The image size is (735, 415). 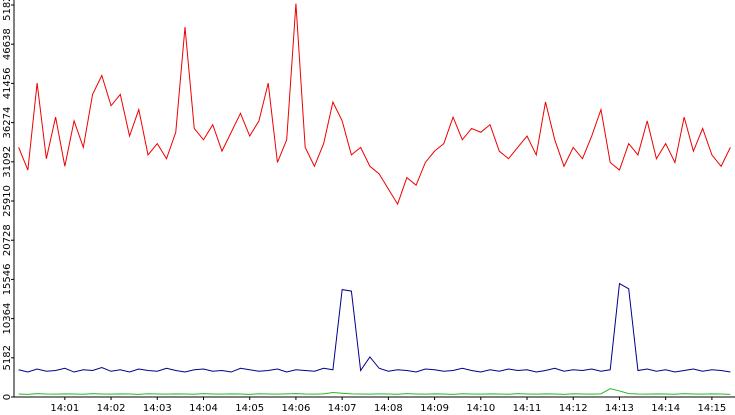 What do you see at coordinates (7, 357) in the screenshot?
I see `y-tick-label: 5182` at bounding box center [7, 357].